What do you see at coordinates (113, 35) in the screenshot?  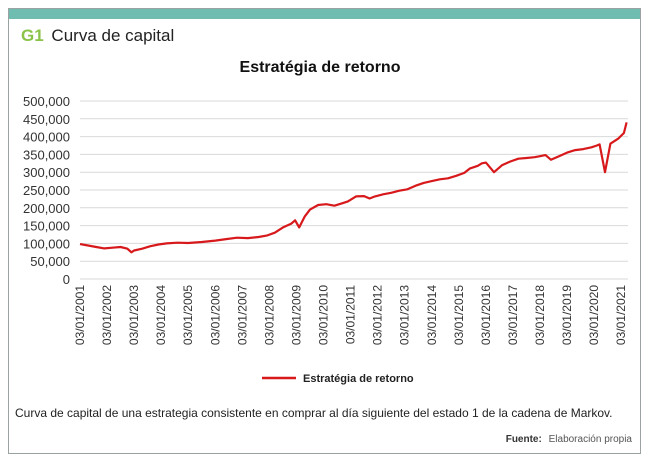 I see `figure-title: Curva de capital` at bounding box center [113, 35].